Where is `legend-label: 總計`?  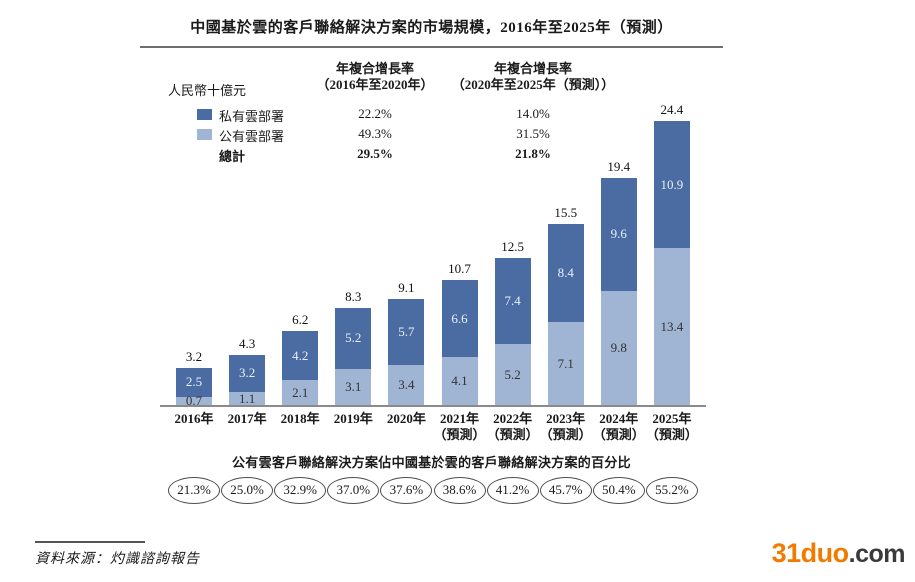 legend-label: 總計 is located at coordinates (232, 156).